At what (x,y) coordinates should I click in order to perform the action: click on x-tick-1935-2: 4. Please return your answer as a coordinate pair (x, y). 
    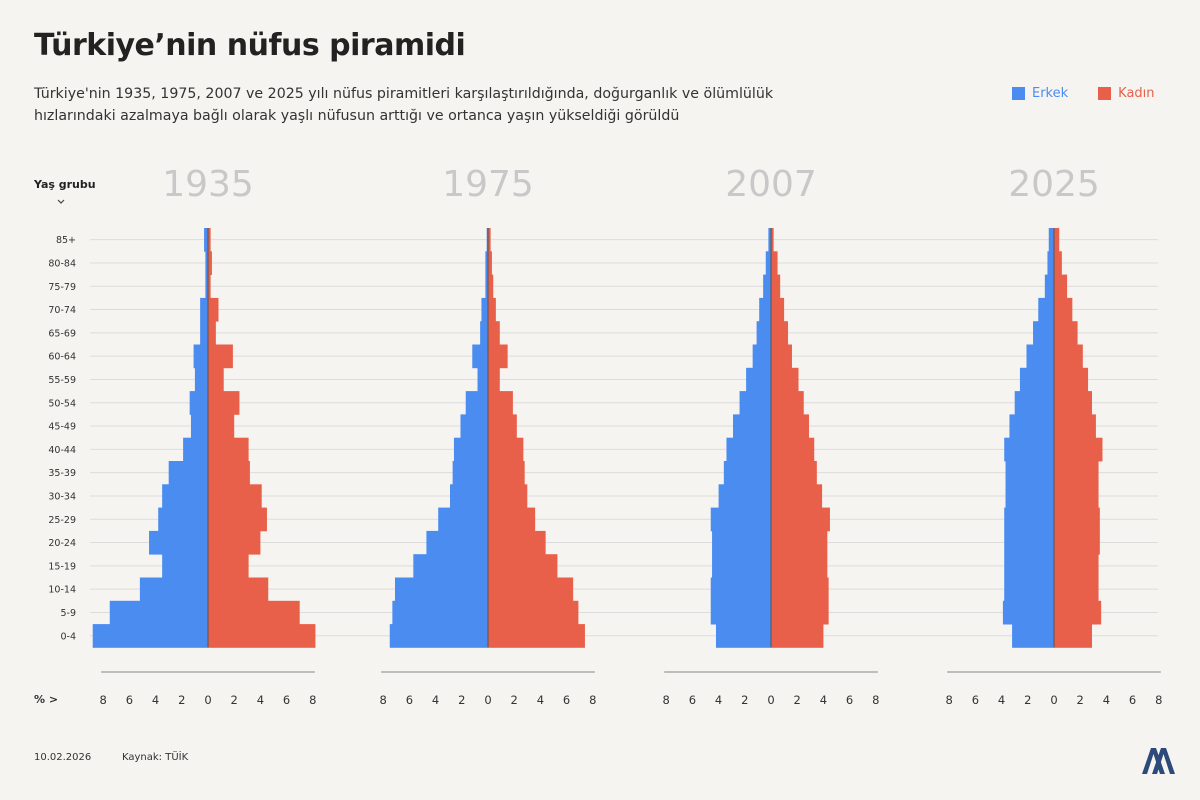
    Looking at the image, I should click on (155, 700).